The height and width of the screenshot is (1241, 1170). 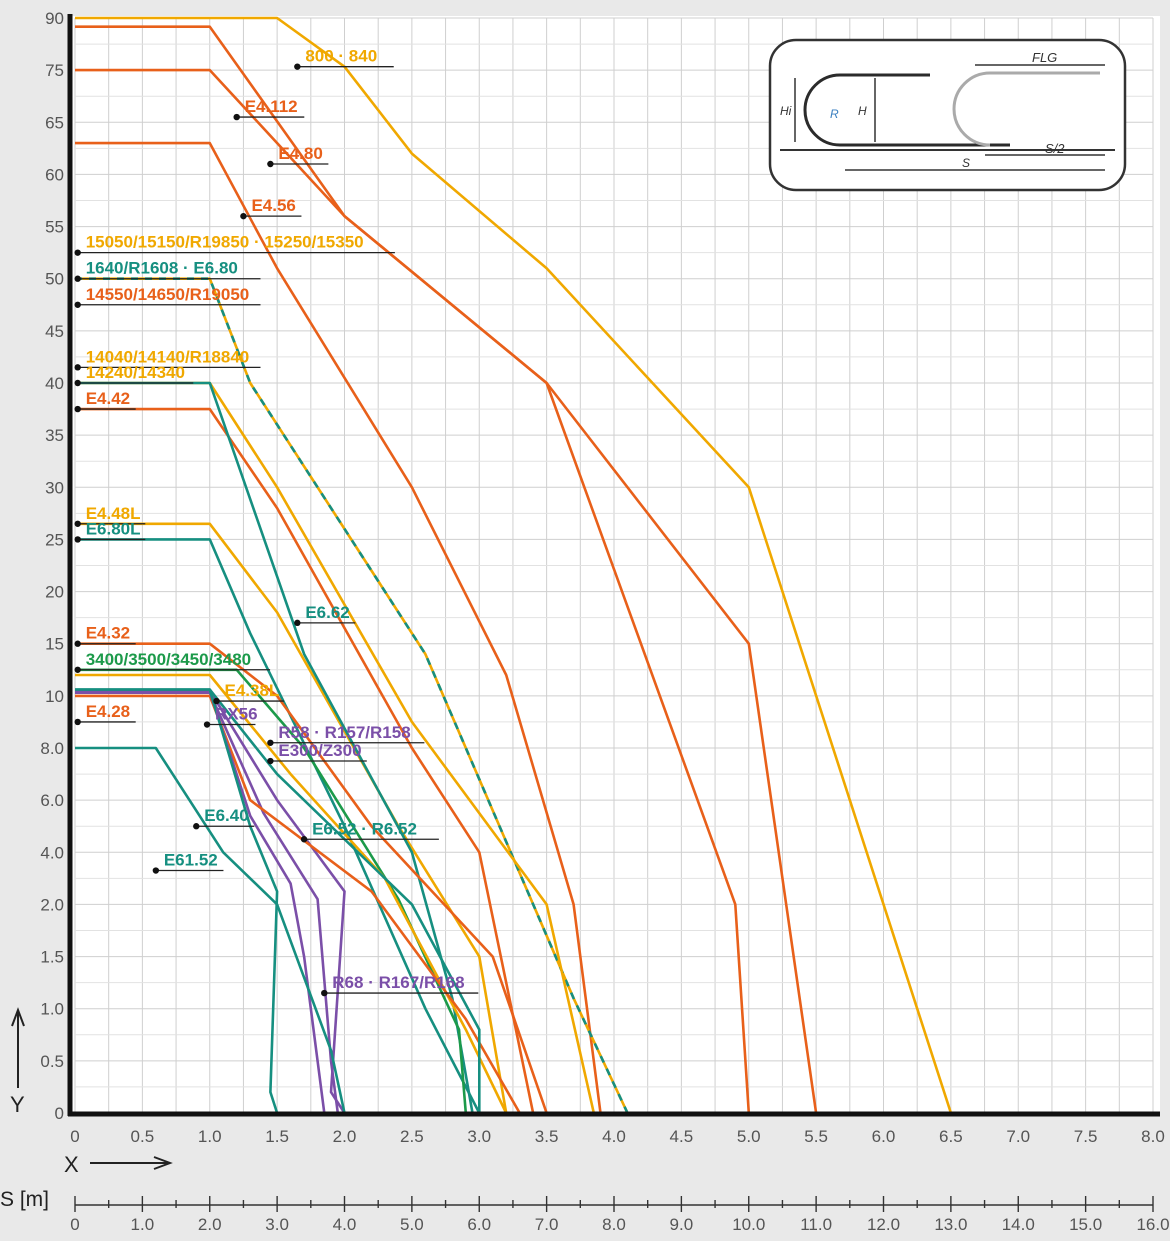 What do you see at coordinates (54, 279) in the screenshot?
I see `y-tick-label: 50` at bounding box center [54, 279].